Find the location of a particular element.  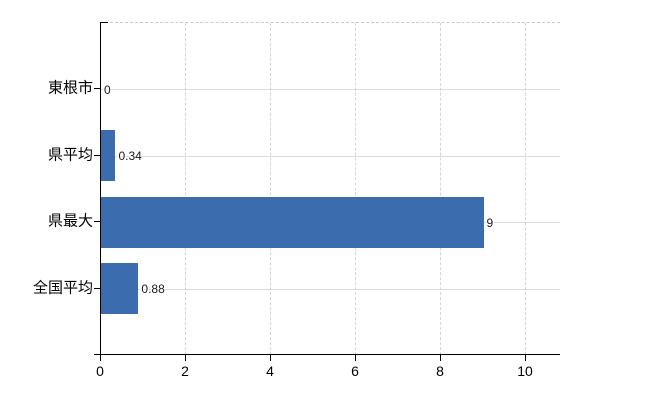

category-label: 県平均 is located at coordinates (70, 154).